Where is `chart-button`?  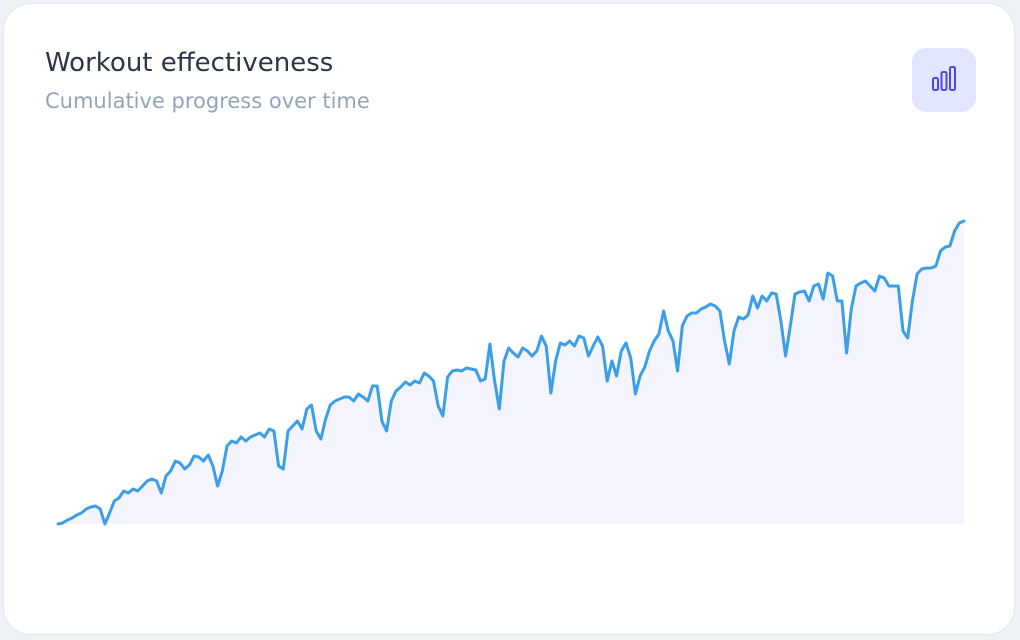 chart-button is located at coordinates (944, 80).